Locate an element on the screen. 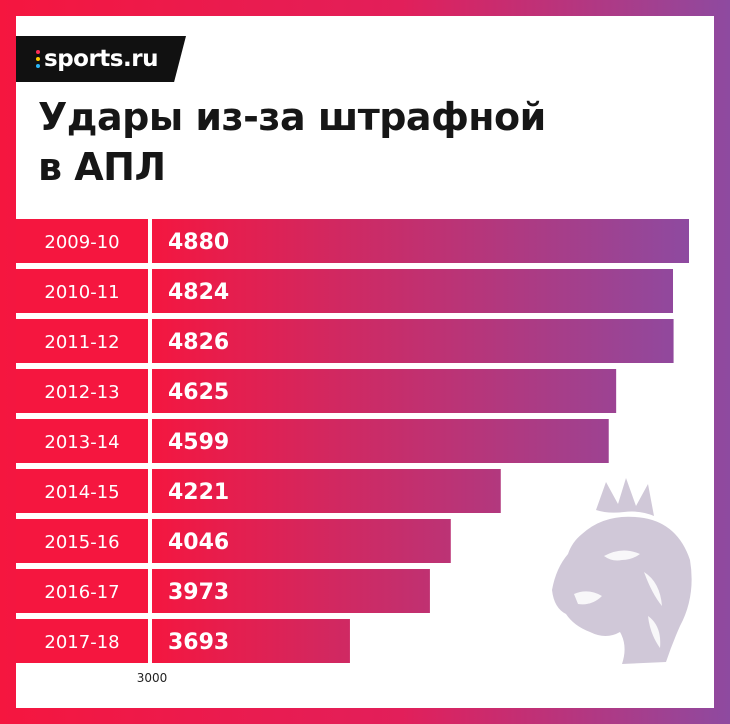  season-label: 2013-14 is located at coordinates (81, 442).